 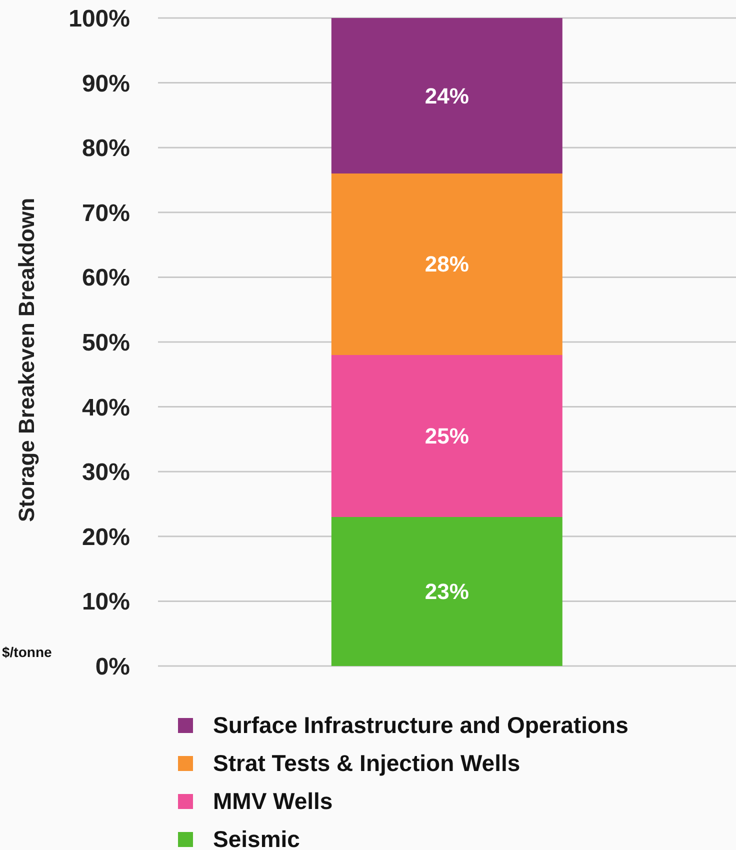 I want to click on y-tick-label: 70%, so click(x=106, y=213).